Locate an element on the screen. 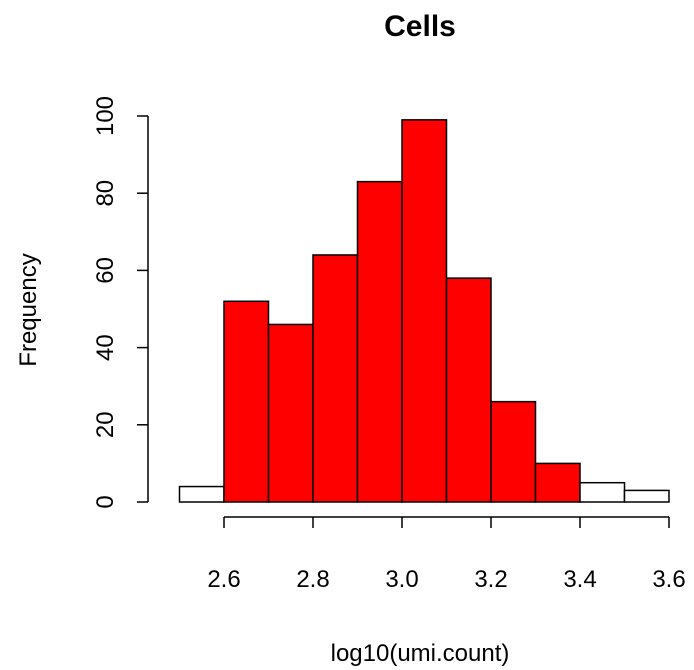 This screenshot has width=694, height=670. x-axis: 2.6 2.8 3.0 3.2 3.4 3.6 is located at coordinates (446, 554).